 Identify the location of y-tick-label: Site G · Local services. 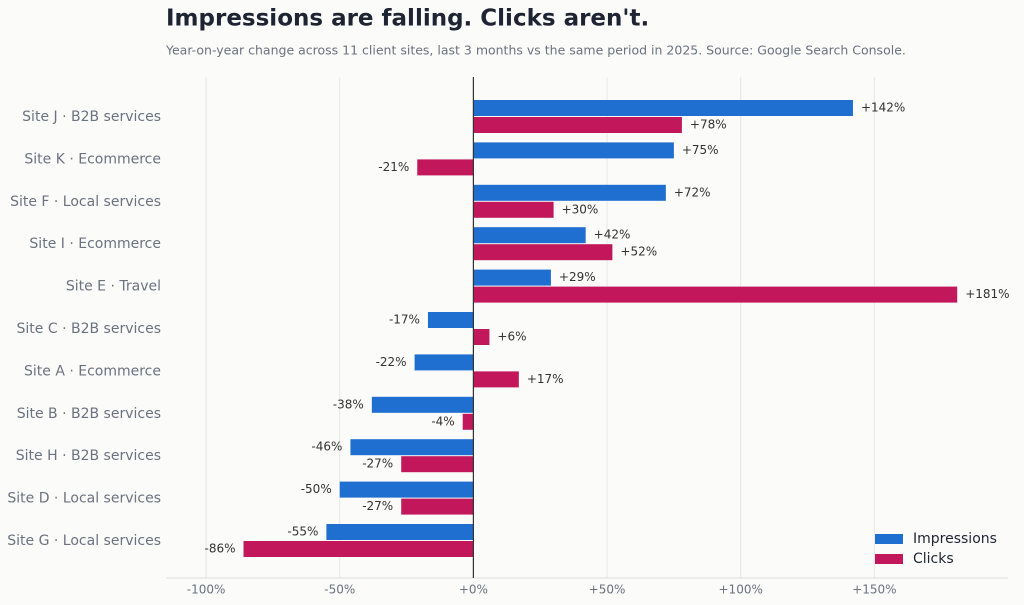
(84, 541).